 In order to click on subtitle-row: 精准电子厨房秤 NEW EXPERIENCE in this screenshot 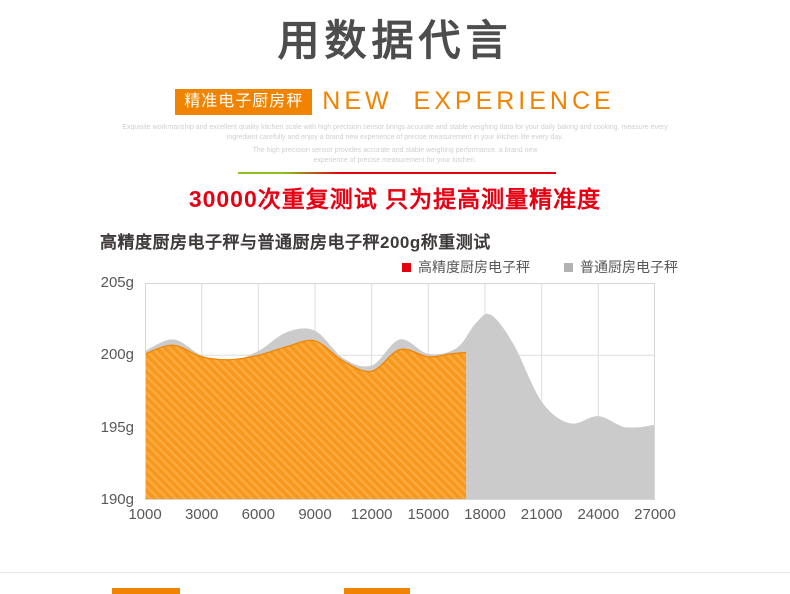, I will do `click(395, 101)`.